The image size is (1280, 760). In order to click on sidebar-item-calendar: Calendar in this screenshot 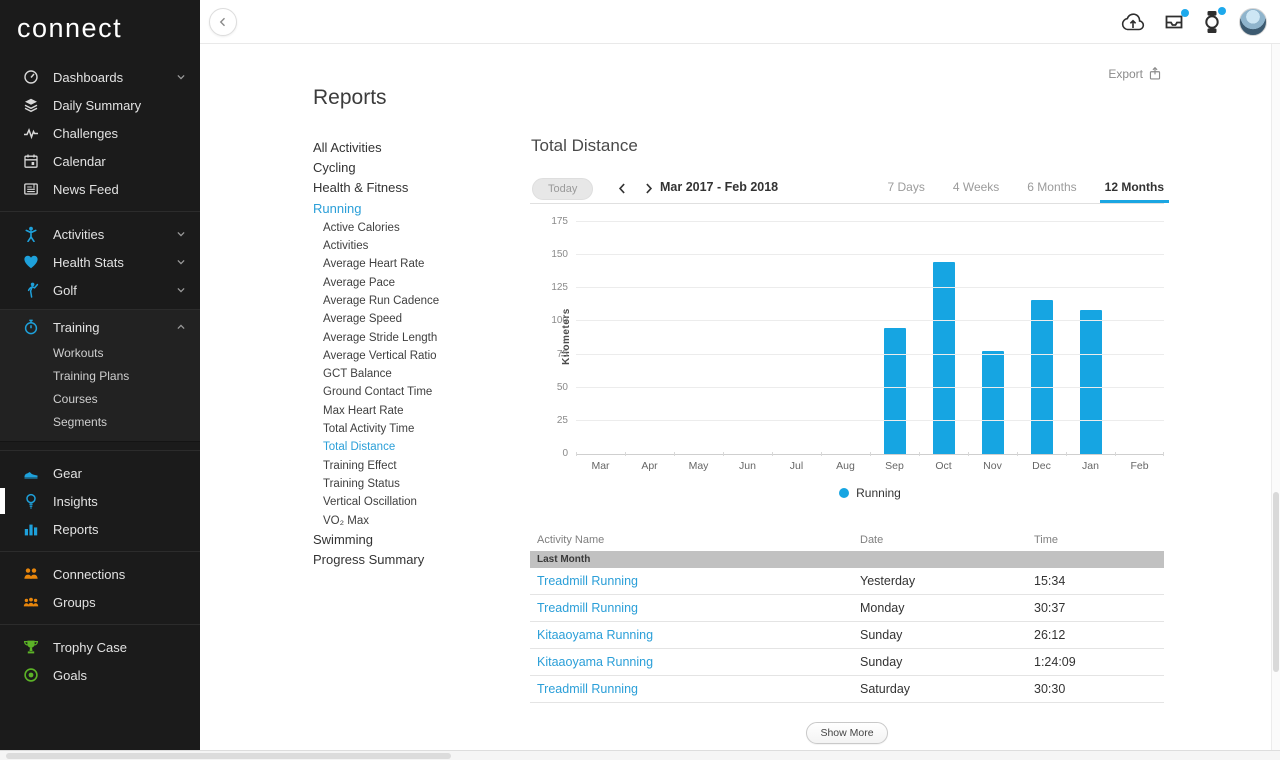, I will do `click(100, 161)`.